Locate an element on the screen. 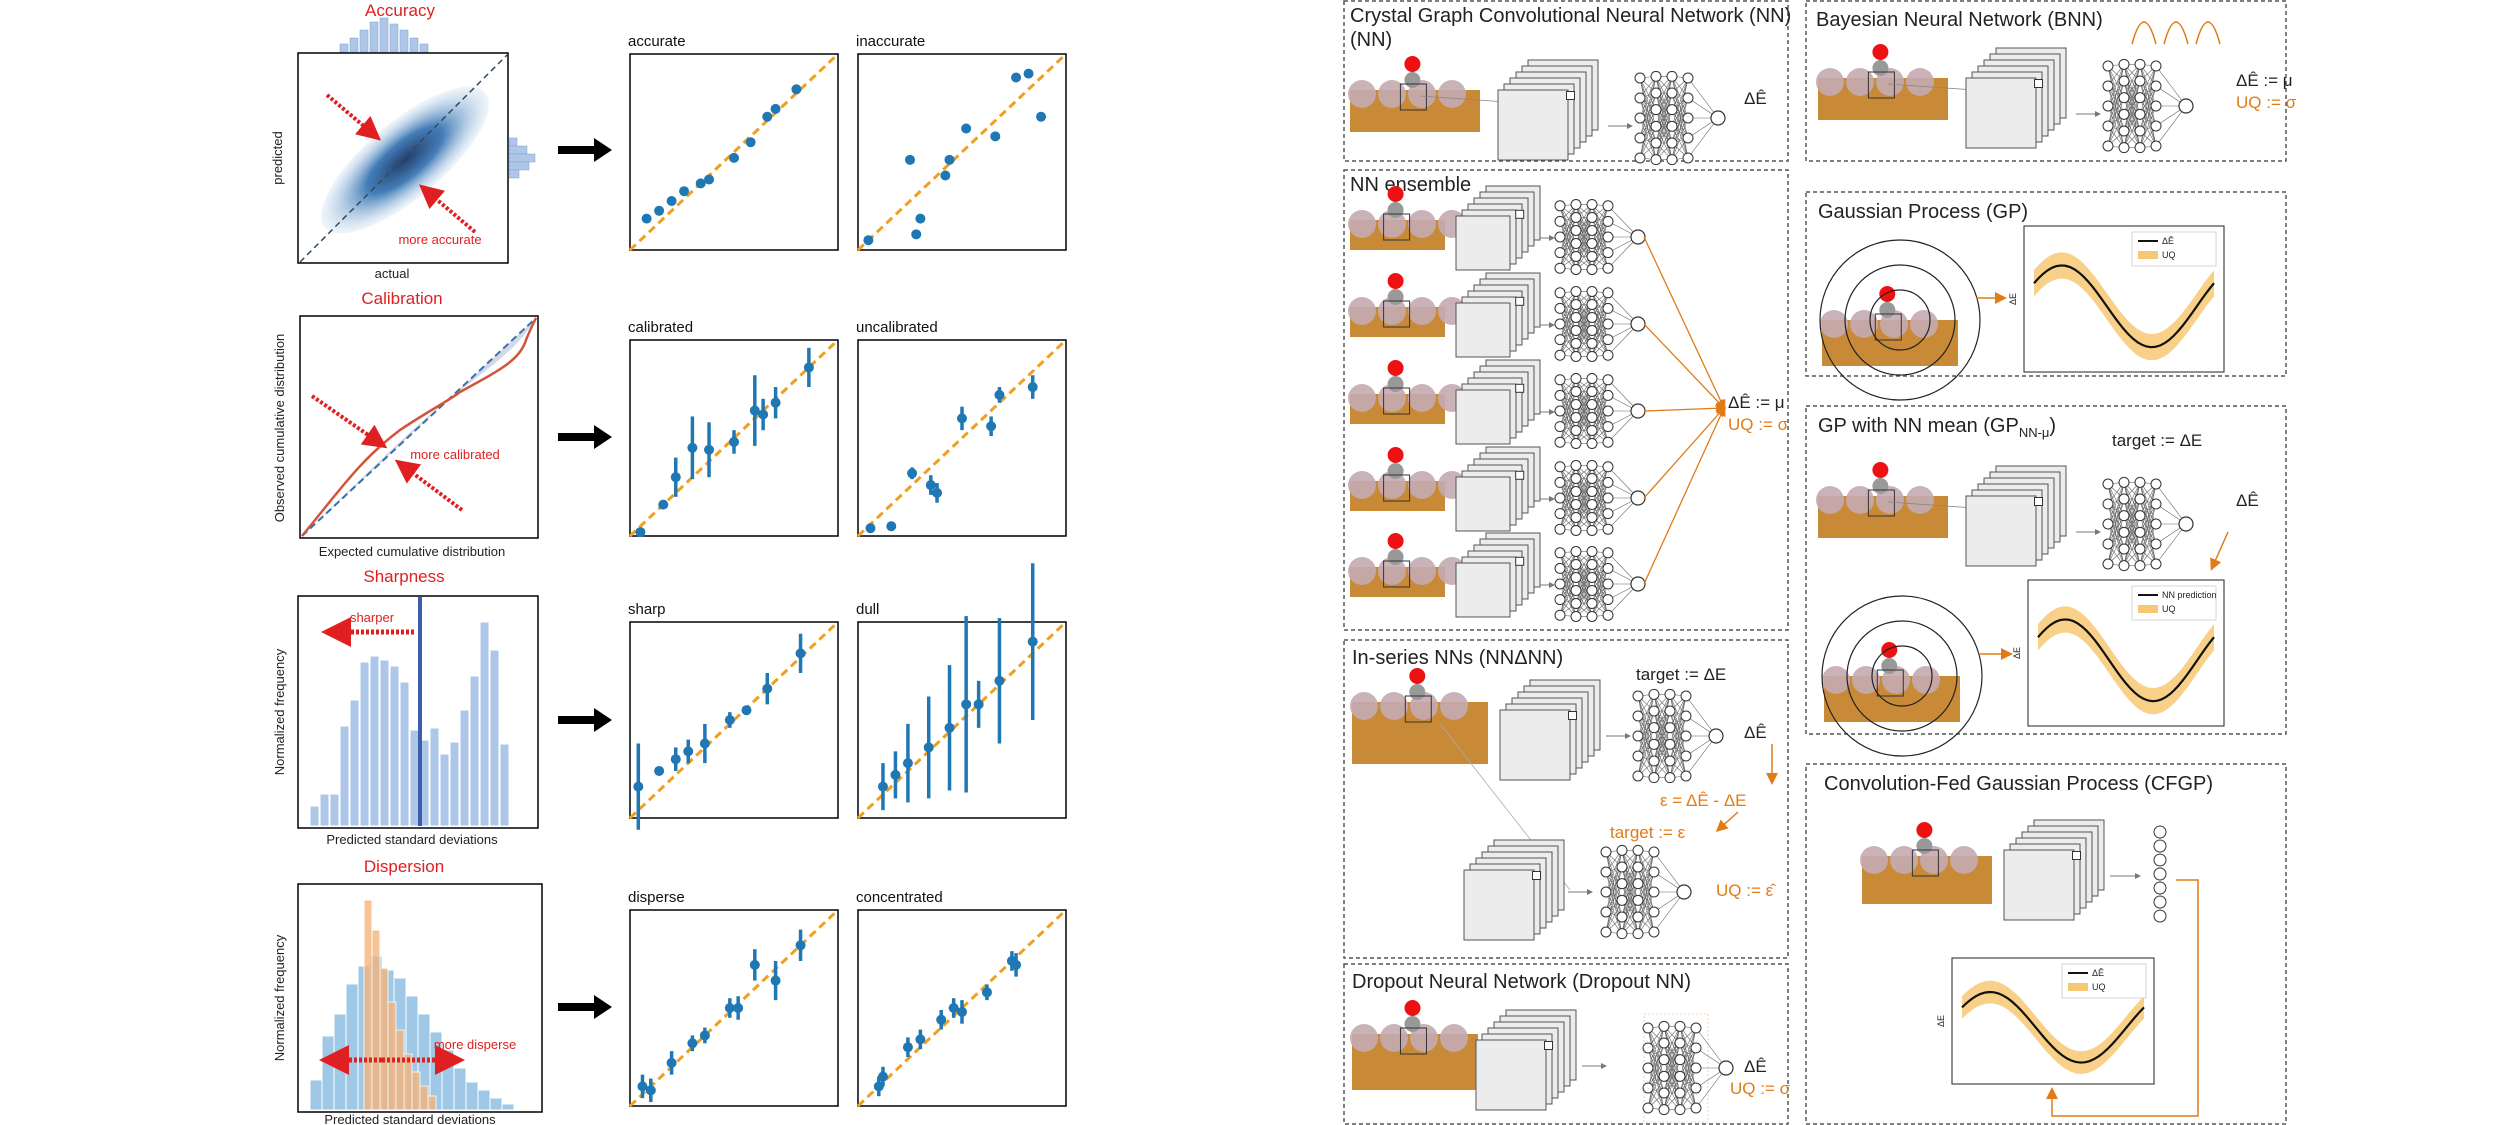 This screenshot has width=2500, height=1125. cfgp-link is located at coordinates (2122, 998).